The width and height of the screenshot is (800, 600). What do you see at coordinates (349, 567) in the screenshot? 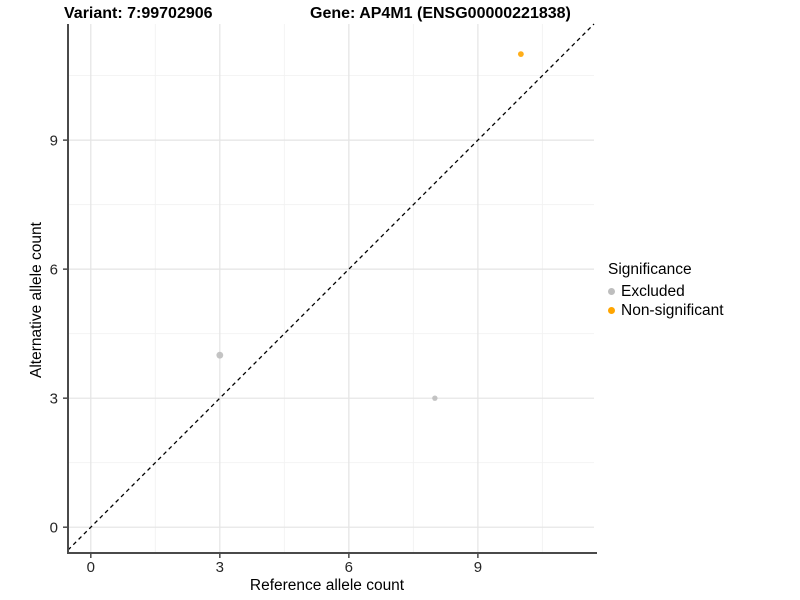
I see `x-tick-label: 6` at bounding box center [349, 567].